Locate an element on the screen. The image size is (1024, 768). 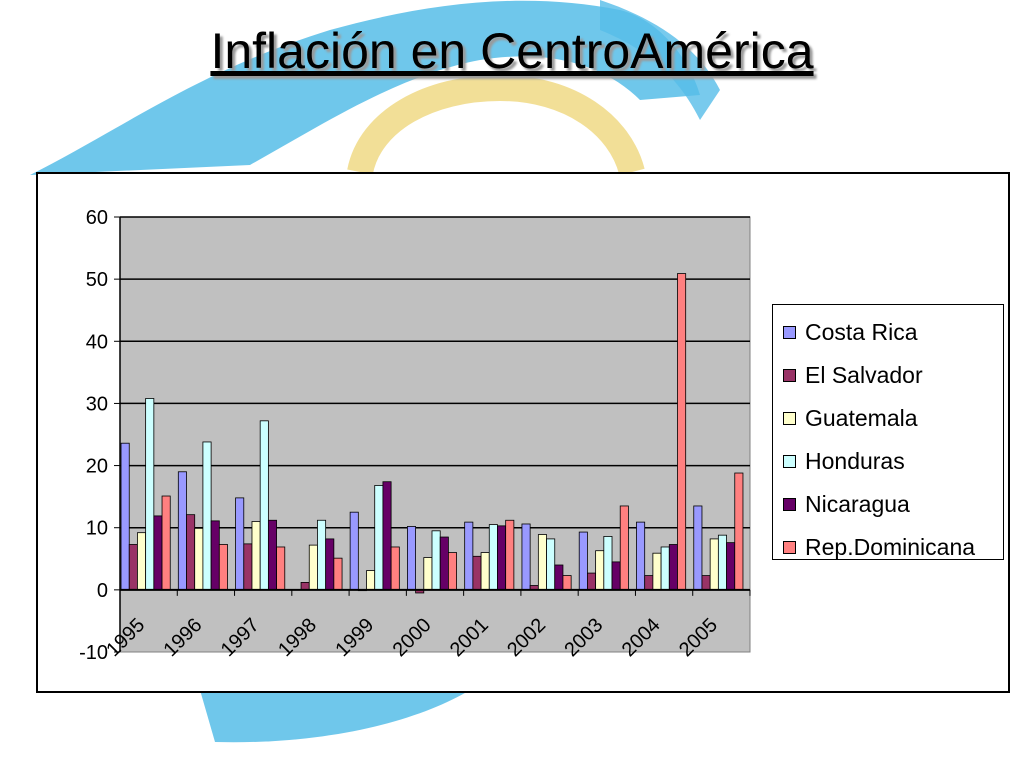
legend-item: Costa Rica is located at coordinates (893, 332).